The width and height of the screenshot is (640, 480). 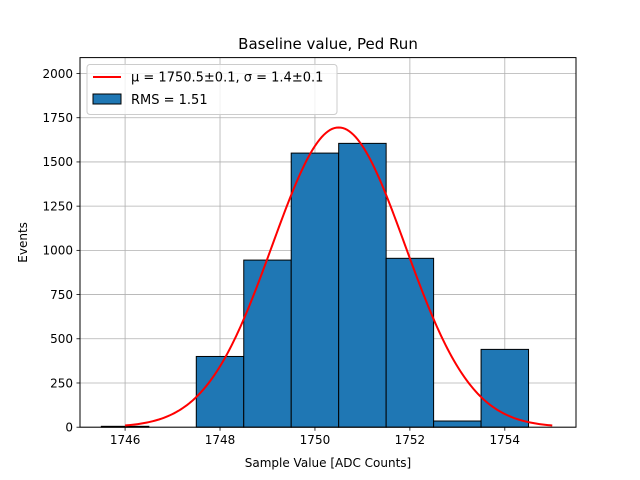 What do you see at coordinates (125, 440) in the screenshot?
I see `x-tick-label: 1746` at bounding box center [125, 440].